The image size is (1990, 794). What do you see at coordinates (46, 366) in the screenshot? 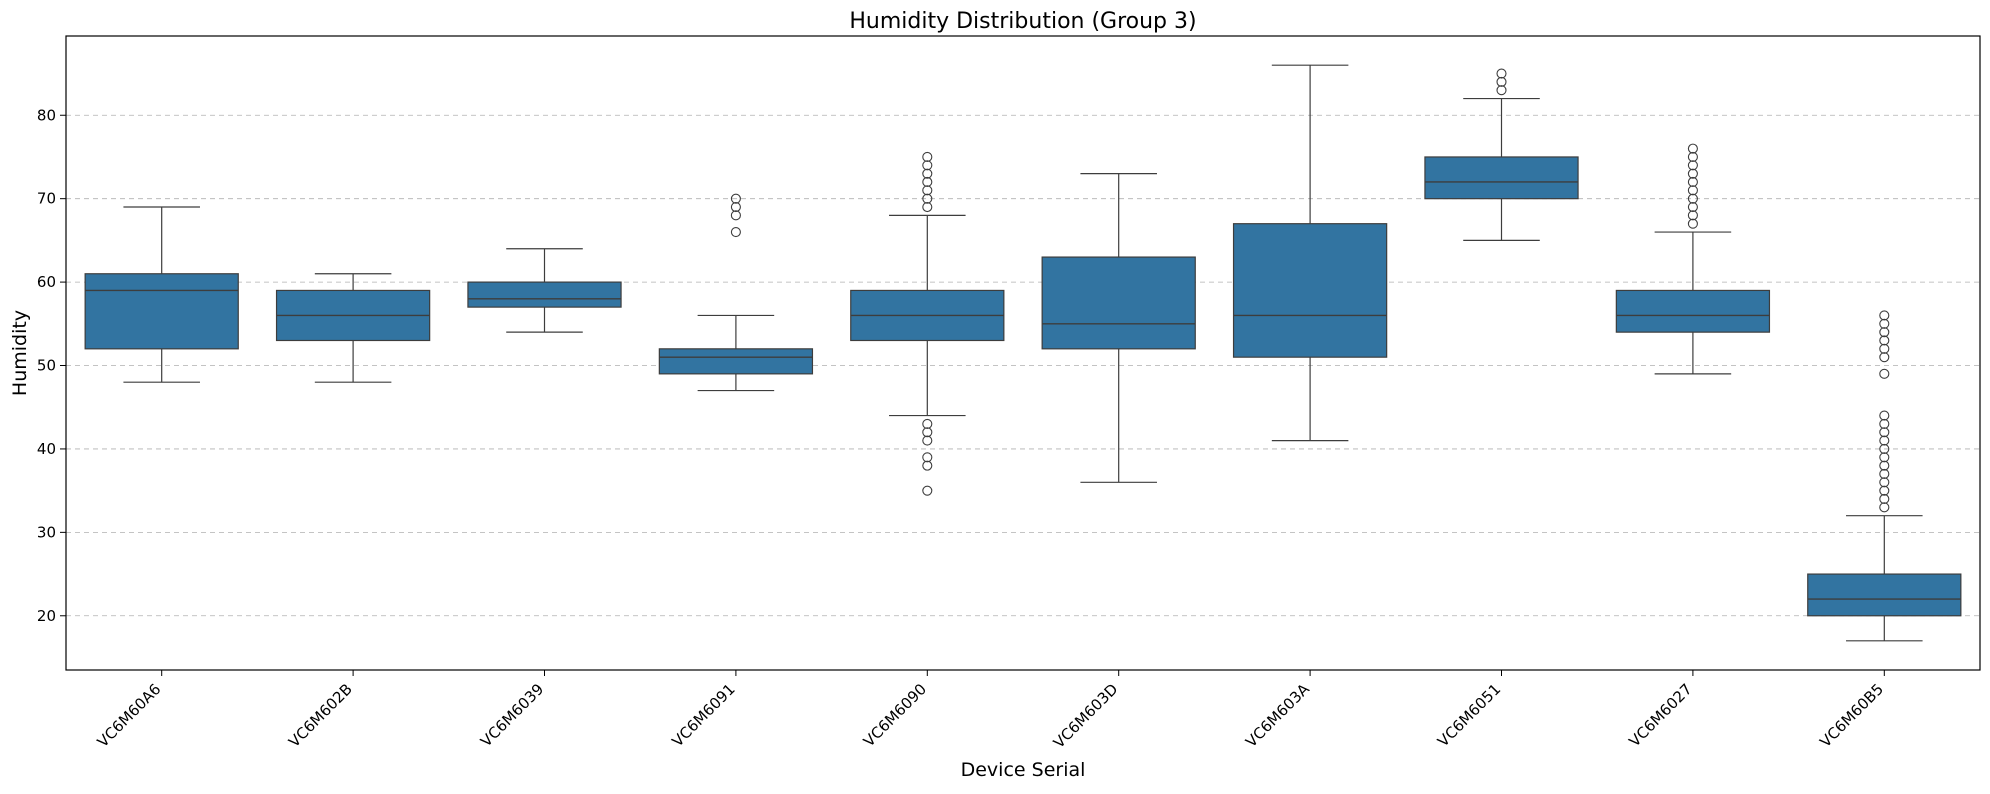
I see `y-tick-label: 50` at bounding box center [46, 366].